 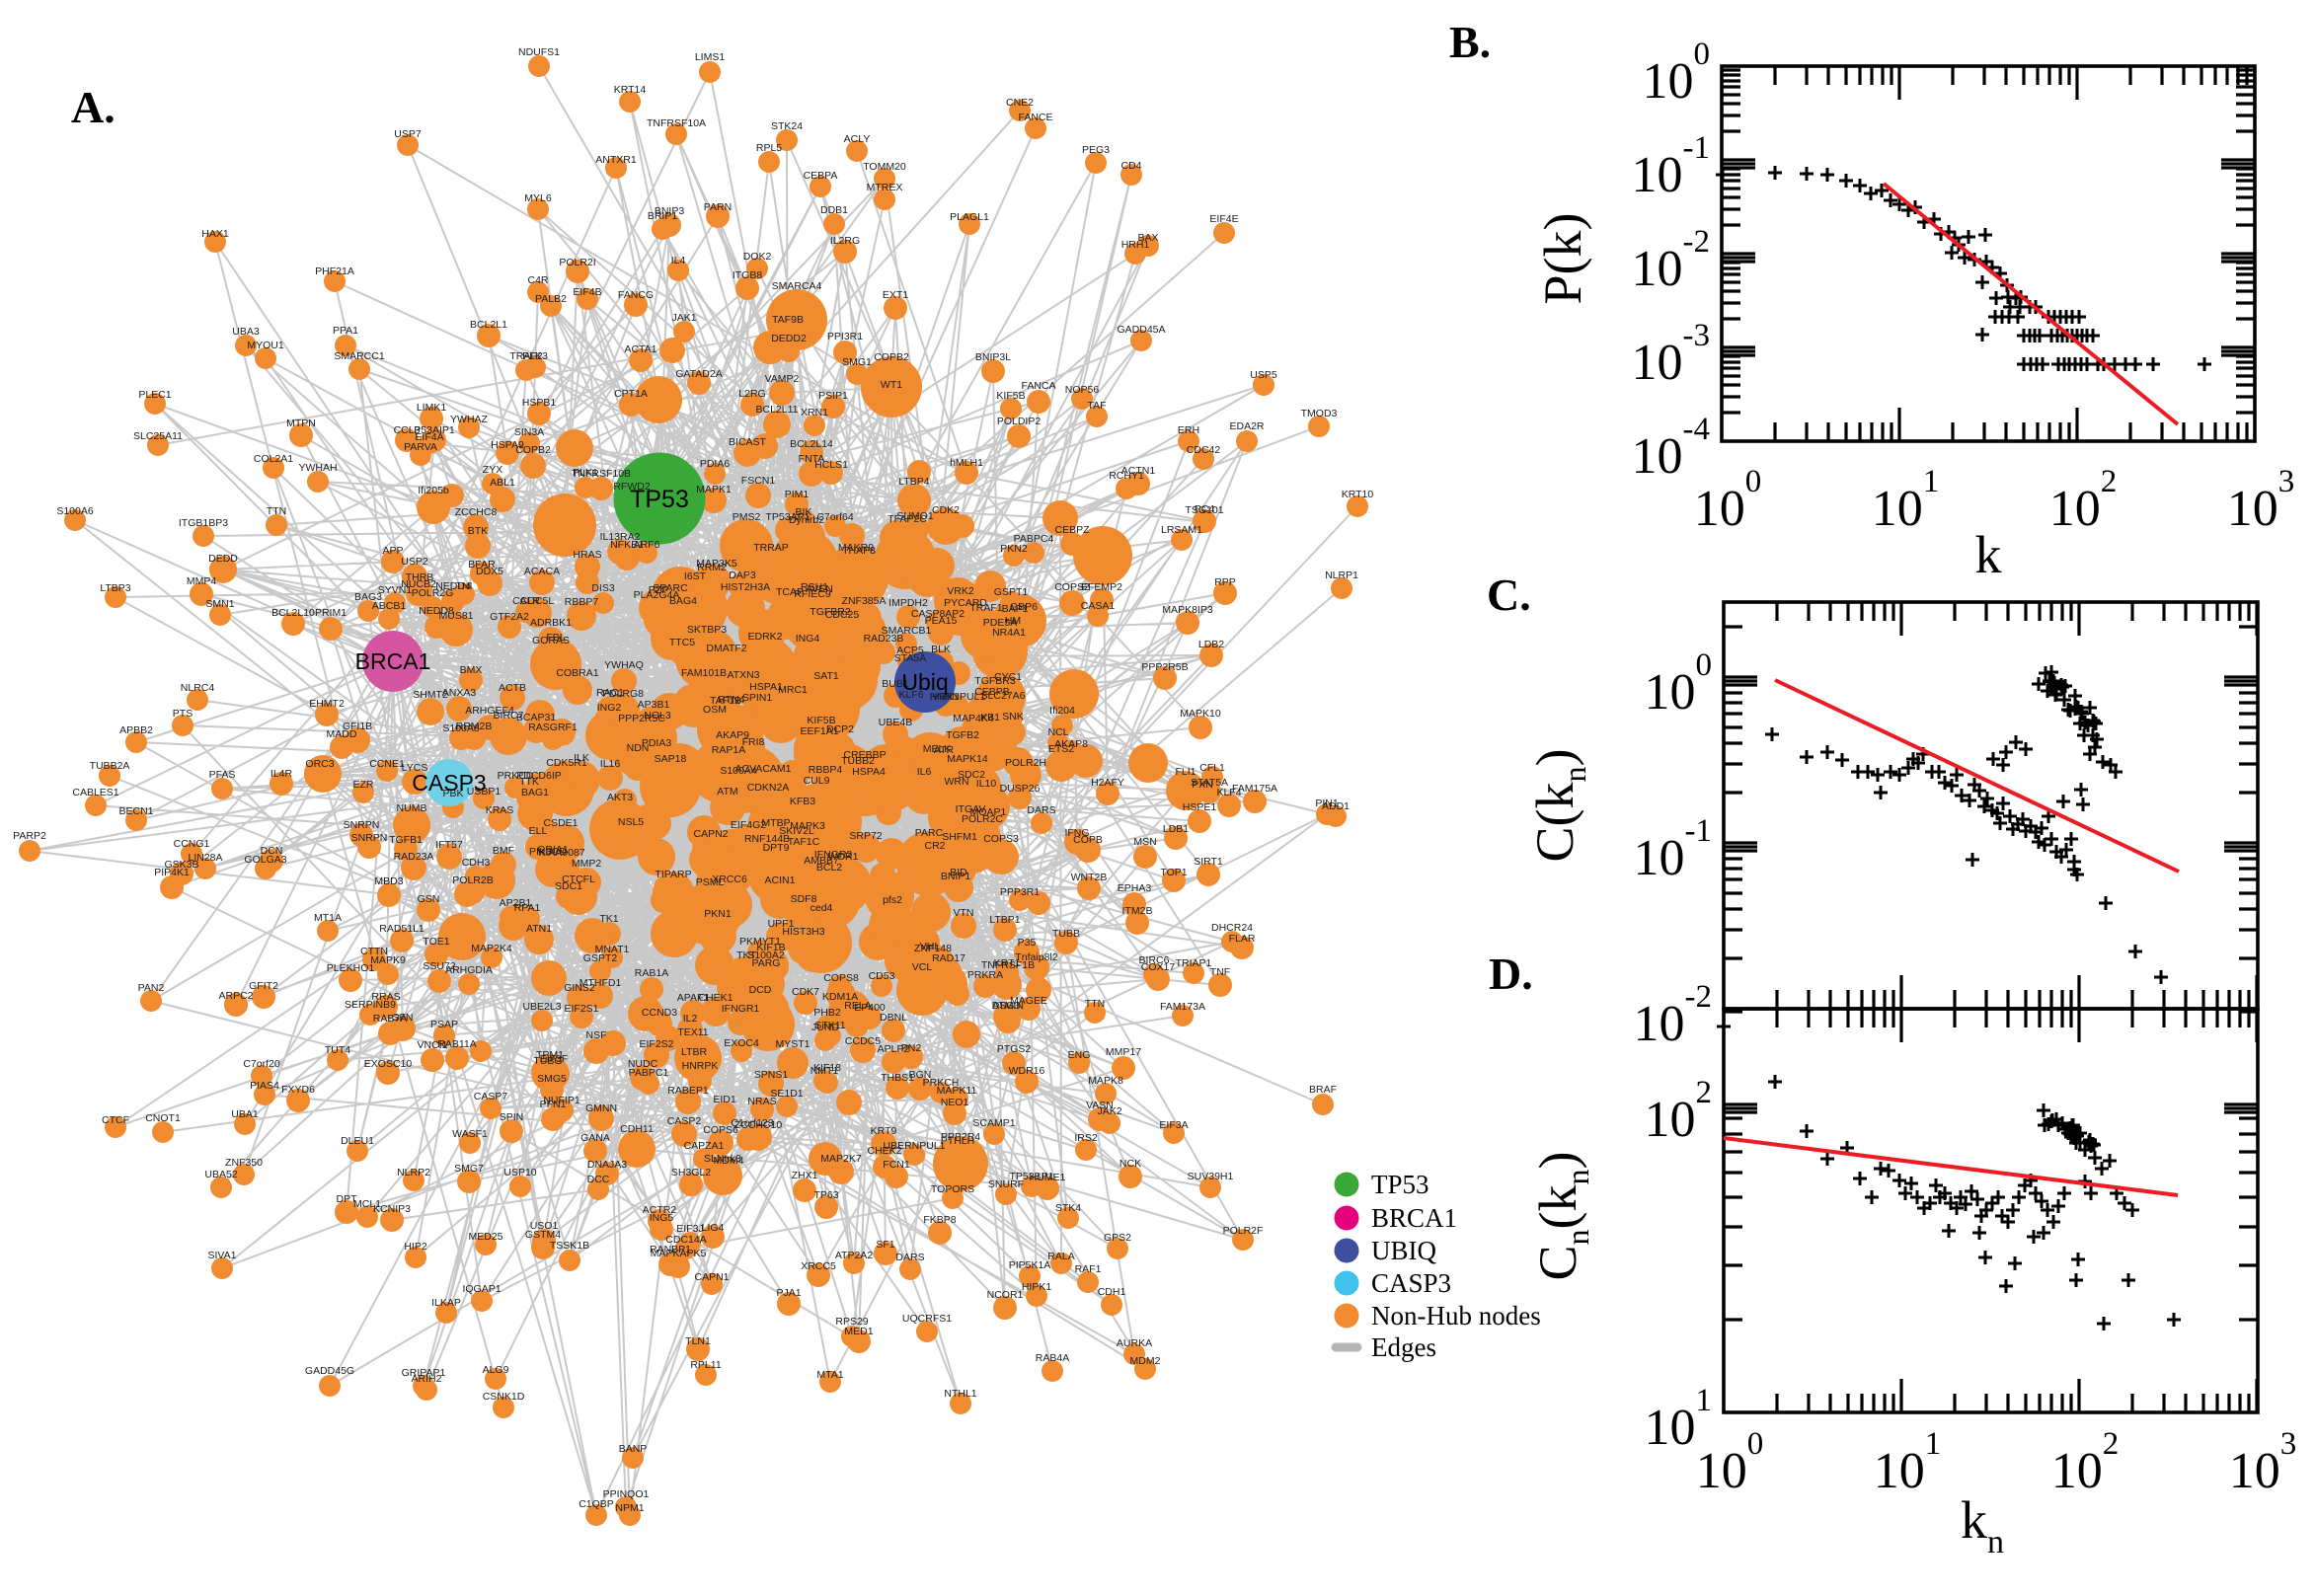 What do you see at coordinates (923, 967) in the screenshot?
I see `svg-text: VCL` at bounding box center [923, 967].